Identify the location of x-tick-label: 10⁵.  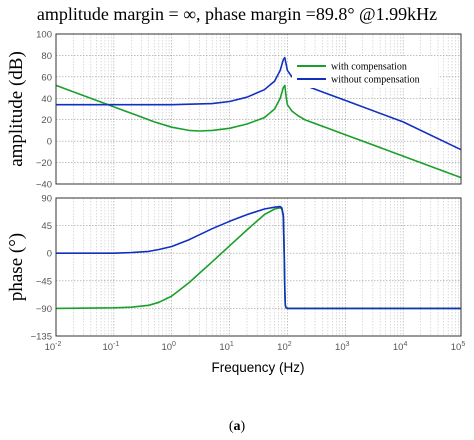
(458, 347).